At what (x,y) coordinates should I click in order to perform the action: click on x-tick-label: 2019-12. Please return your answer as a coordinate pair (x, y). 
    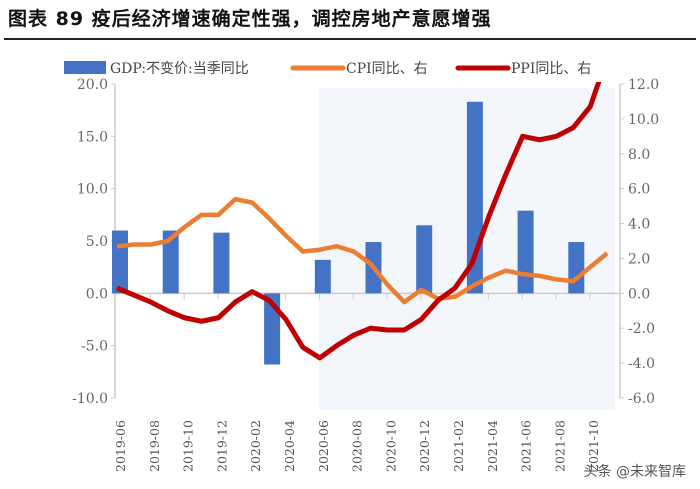
    Looking at the image, I should click on (221, 446).